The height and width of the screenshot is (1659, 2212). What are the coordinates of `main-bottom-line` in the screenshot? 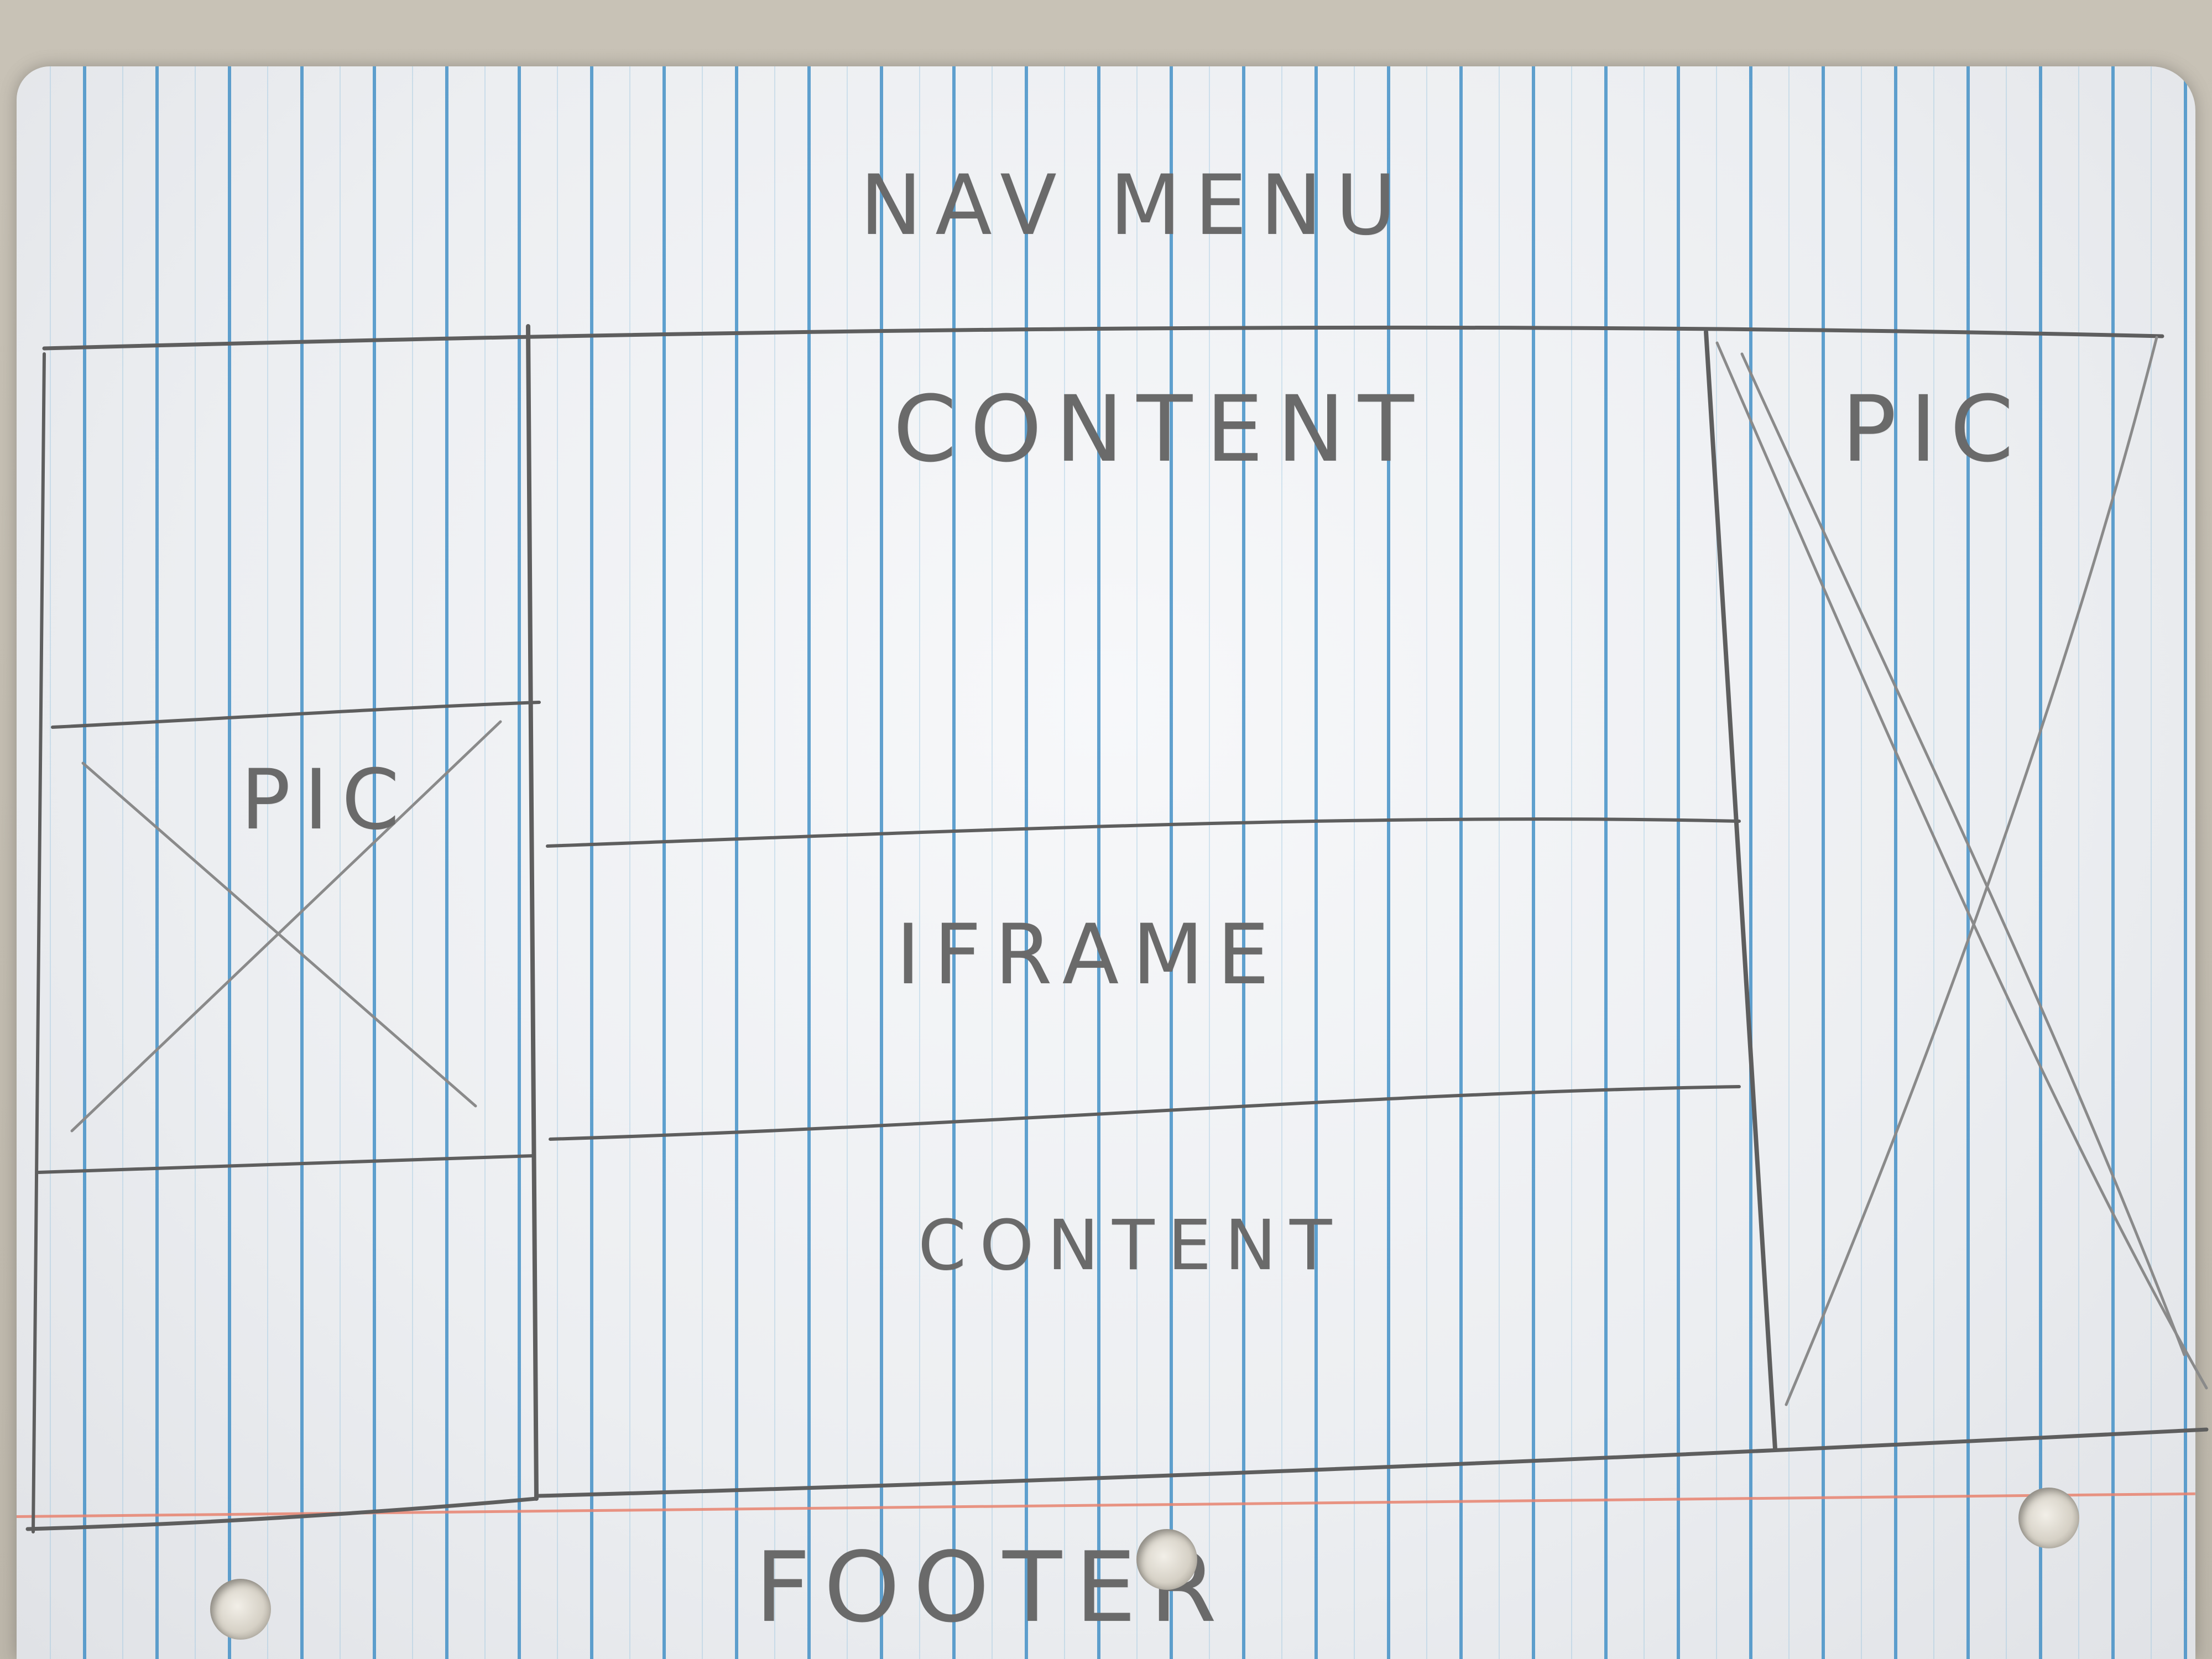 It's located at (1373, 1463).